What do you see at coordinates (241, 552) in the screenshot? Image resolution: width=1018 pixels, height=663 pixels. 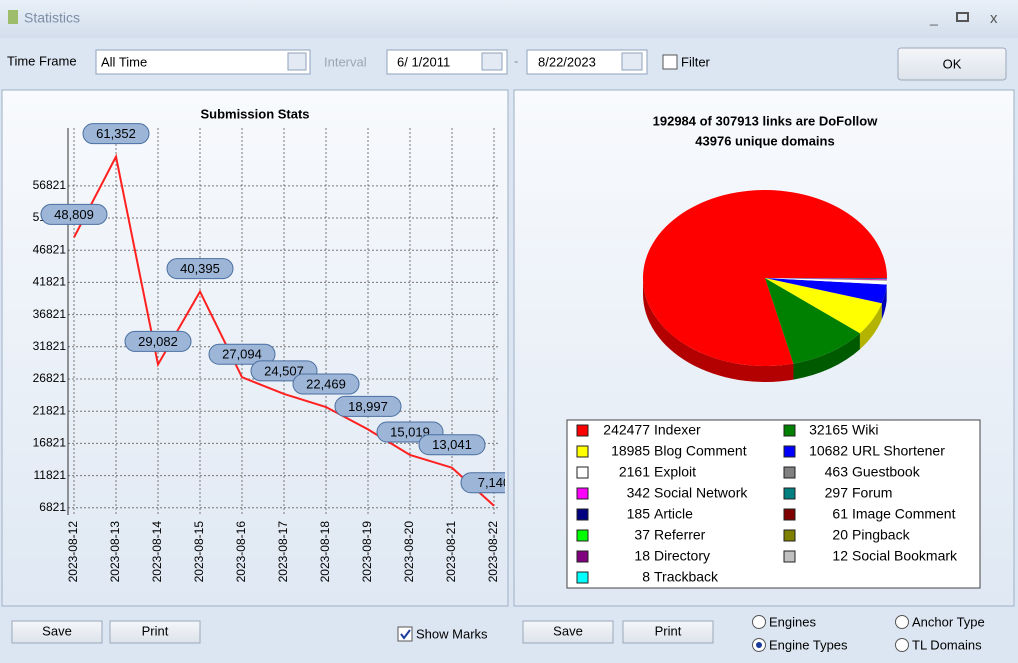 I see `x-tick-label: 2023-08-16` at bounding box center [241, 552].